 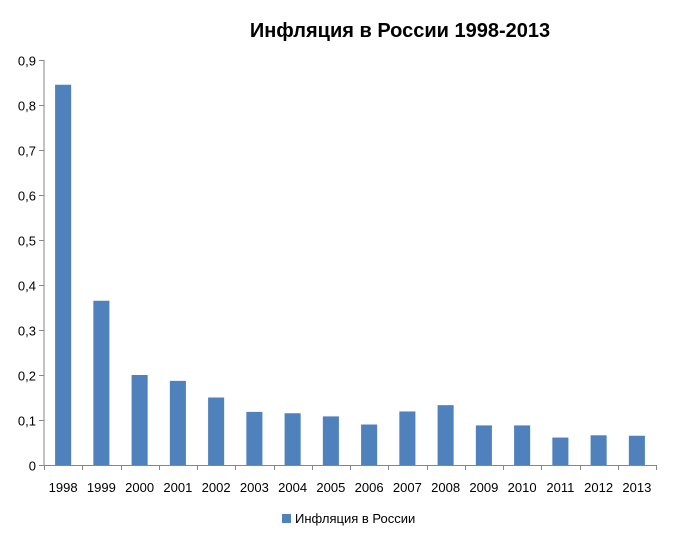 What do you see at coordinates (63, 487) in the screenshot?
I see `x-tick-label: 1998` at bounding box center [63, 487].